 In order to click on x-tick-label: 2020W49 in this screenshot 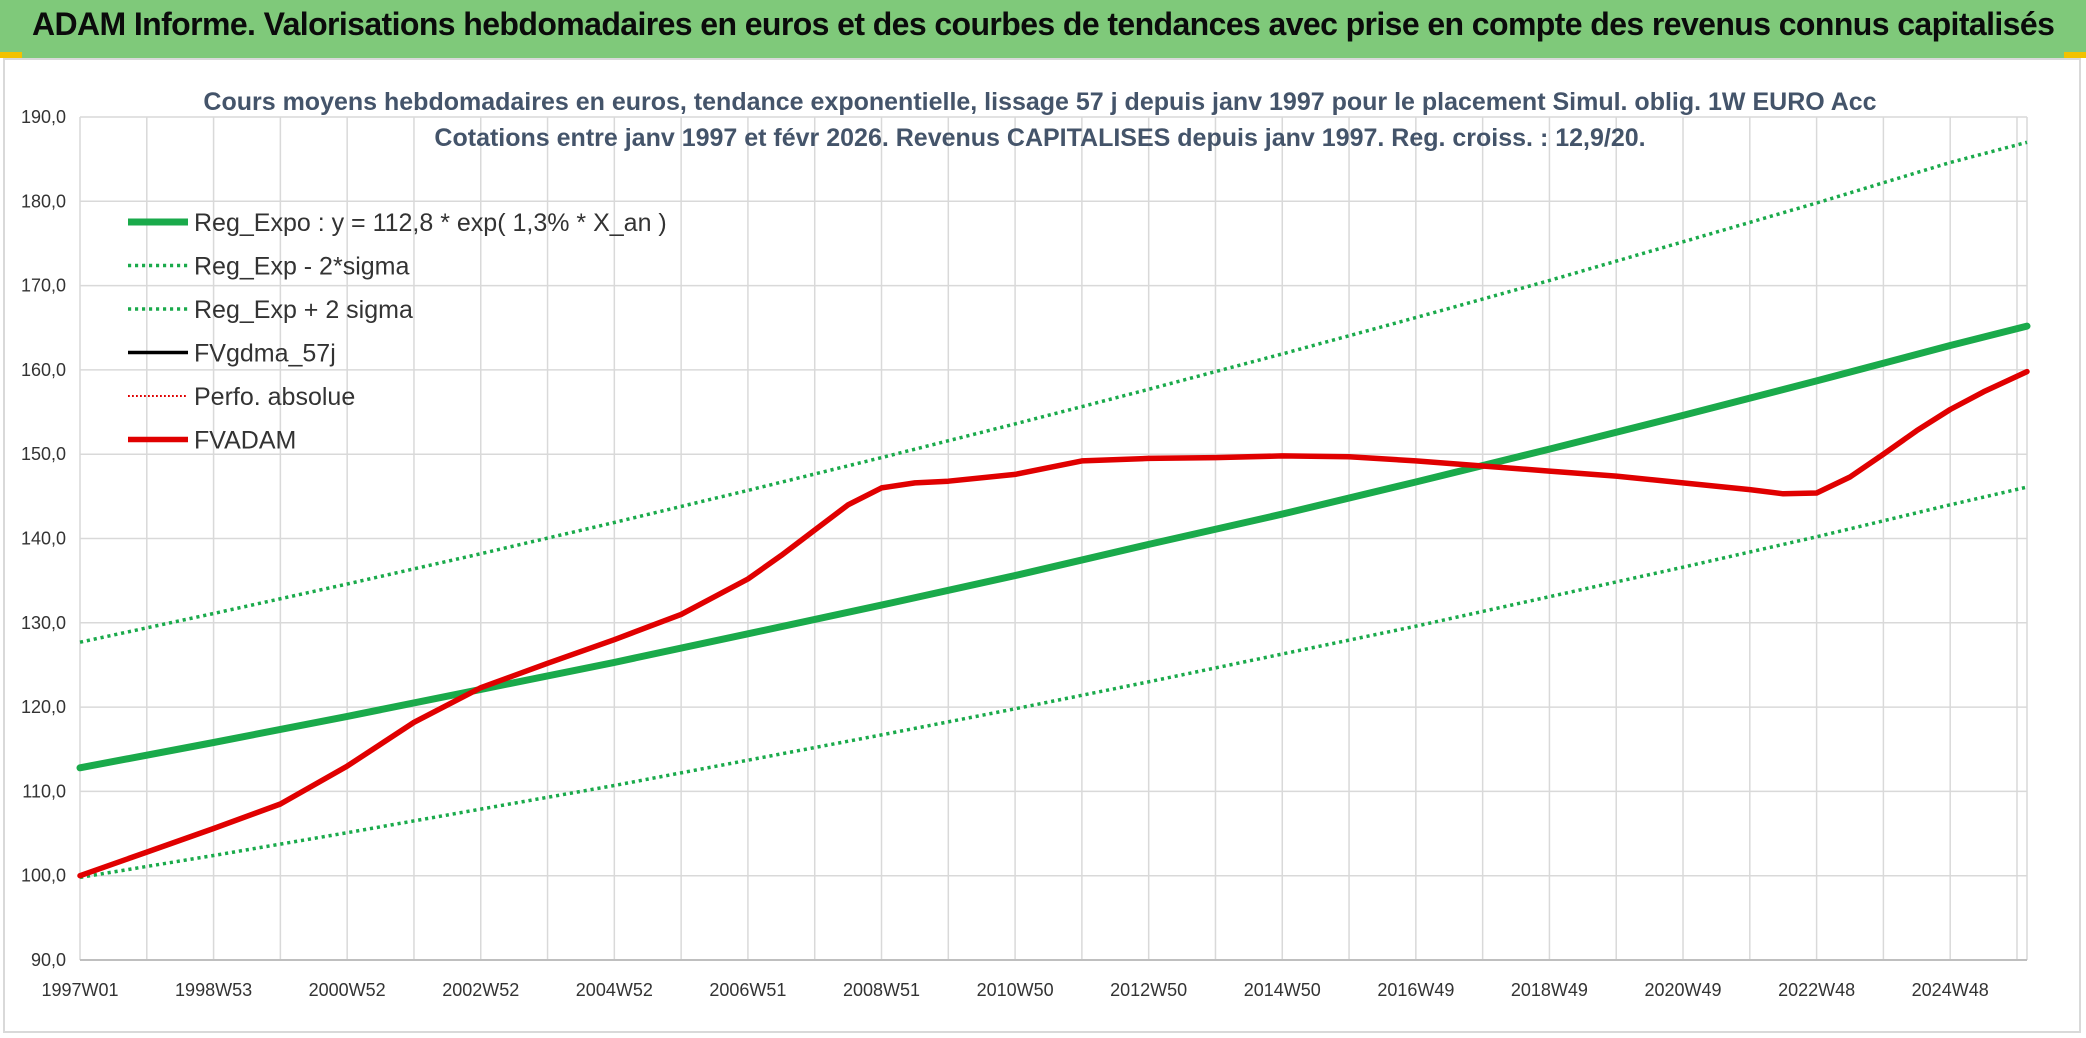, I will do `click(1682, 990)`.